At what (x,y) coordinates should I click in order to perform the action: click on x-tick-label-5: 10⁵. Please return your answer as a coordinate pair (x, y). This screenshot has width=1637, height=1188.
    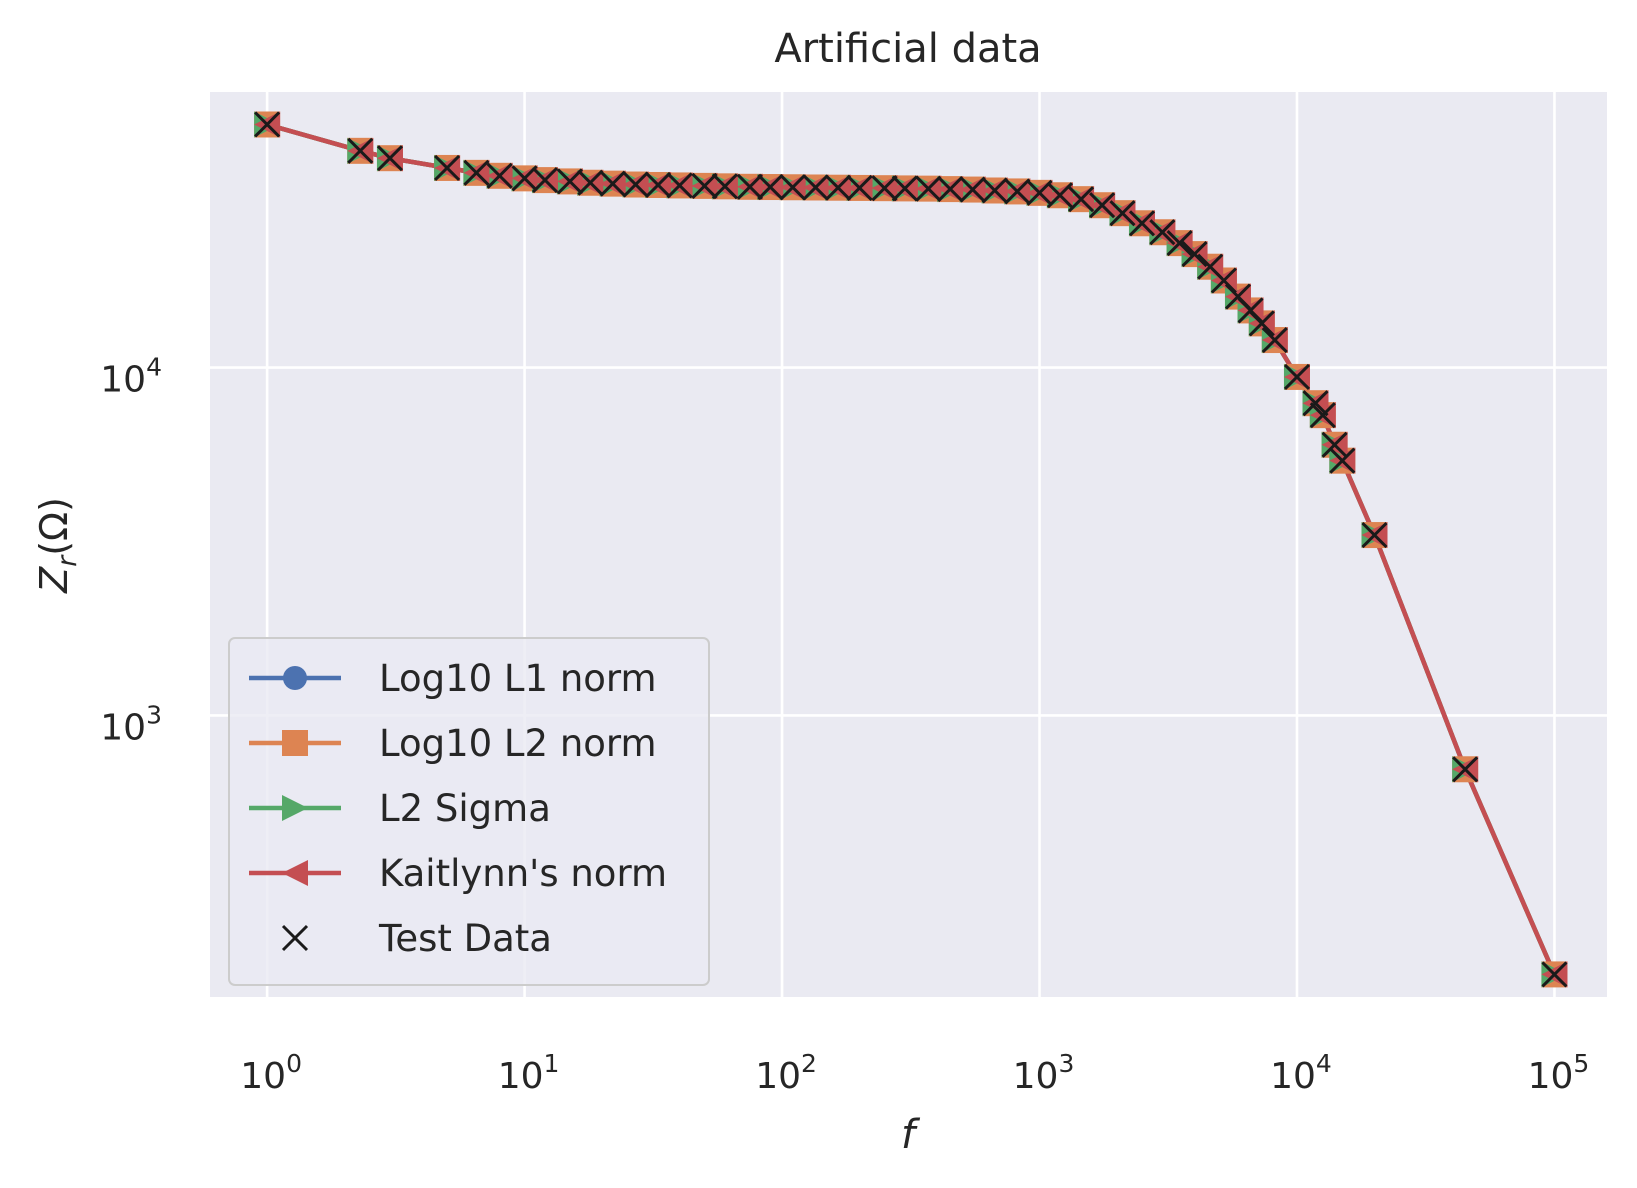
    Looking at the image, I should click on (1559, 1073).